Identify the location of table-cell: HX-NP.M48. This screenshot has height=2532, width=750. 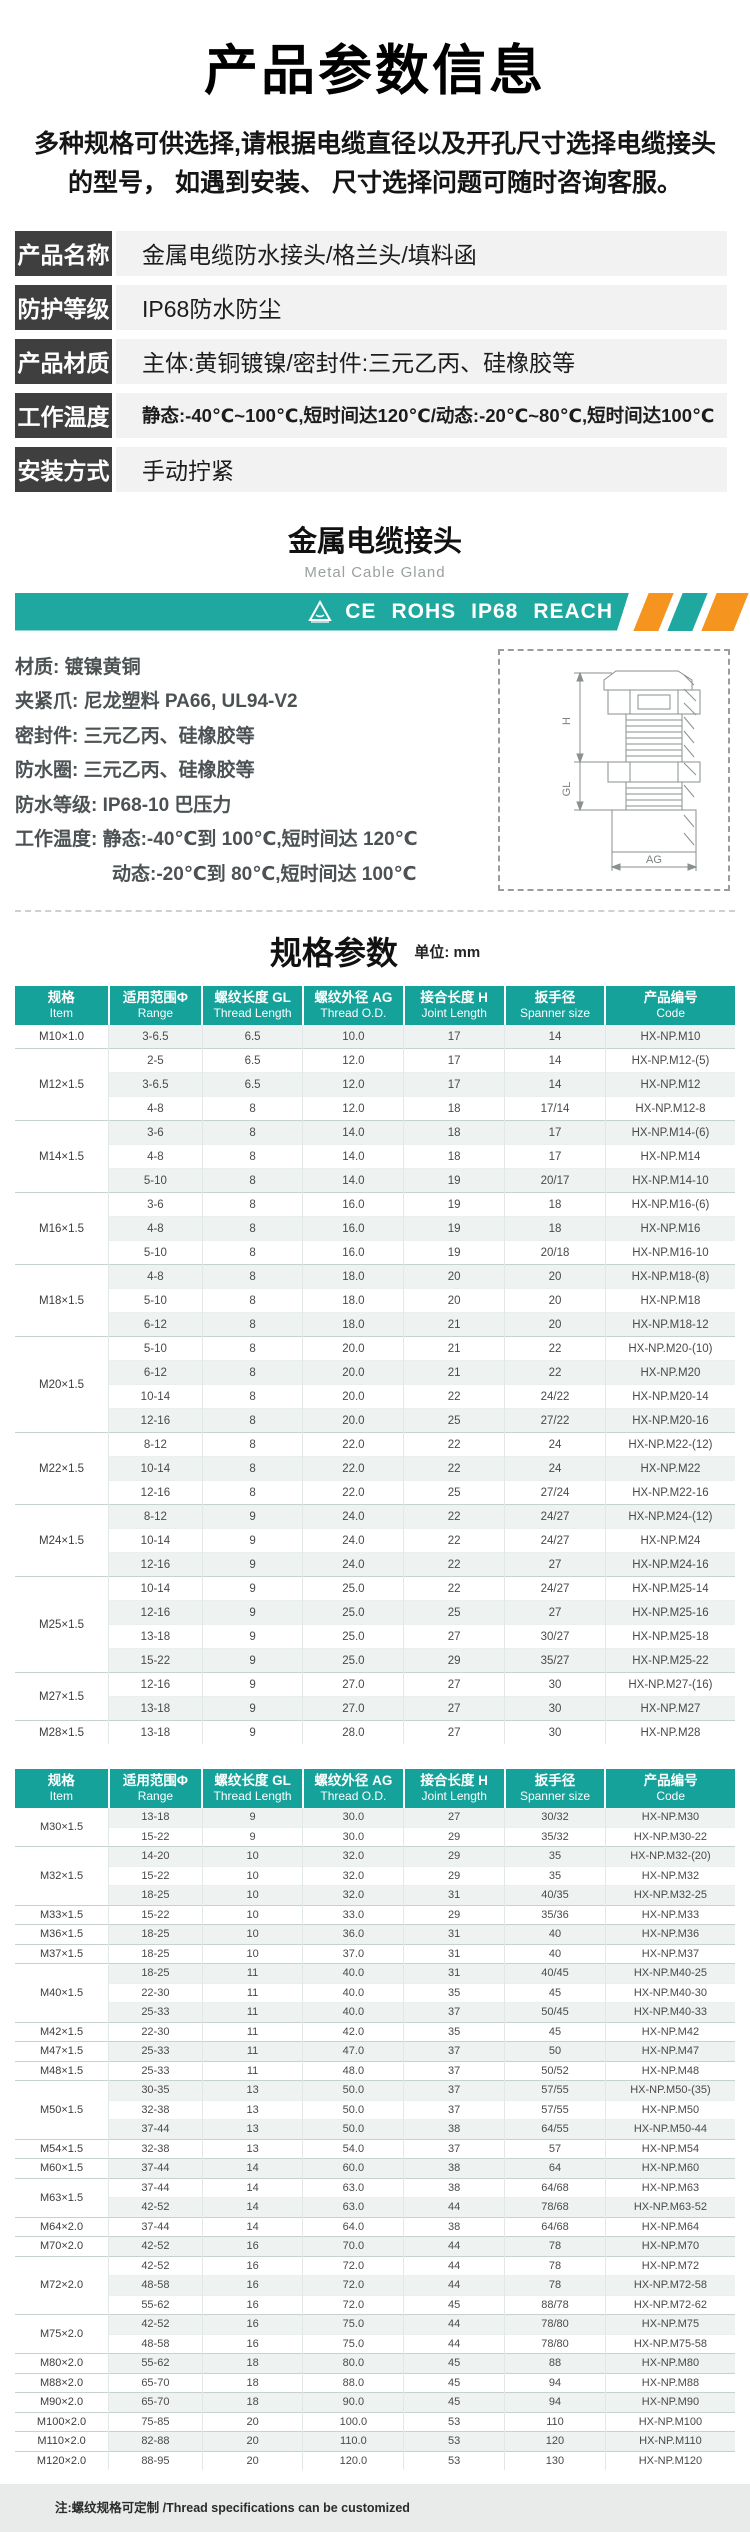
(670, 2070).